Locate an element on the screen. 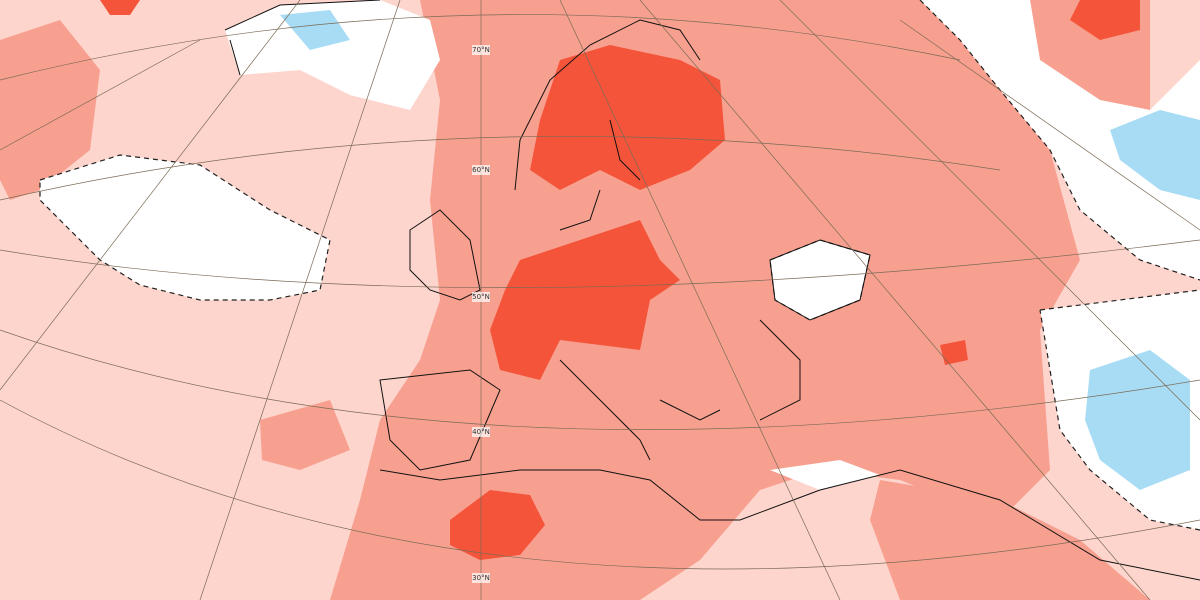 The image size is (1200, 600). latitude-label: 60°N is located at coordinates (481, 170).